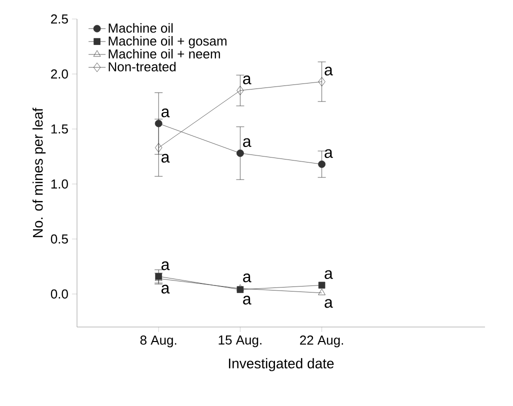 The image size is (513, 406). What do you see at coordinates (59, 294) in the screenshot?
I see `y-tick-label: 0.0` at bounding box center [59, 294].